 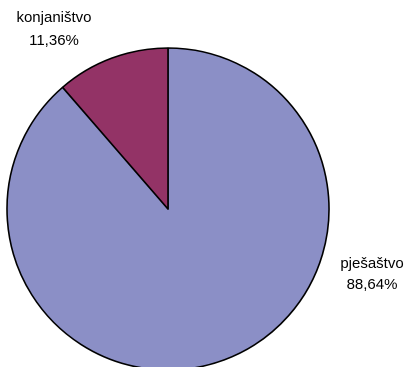 I want to click on slice-label-pjesastvo: pješaštvo, so click(x=371, y=263).